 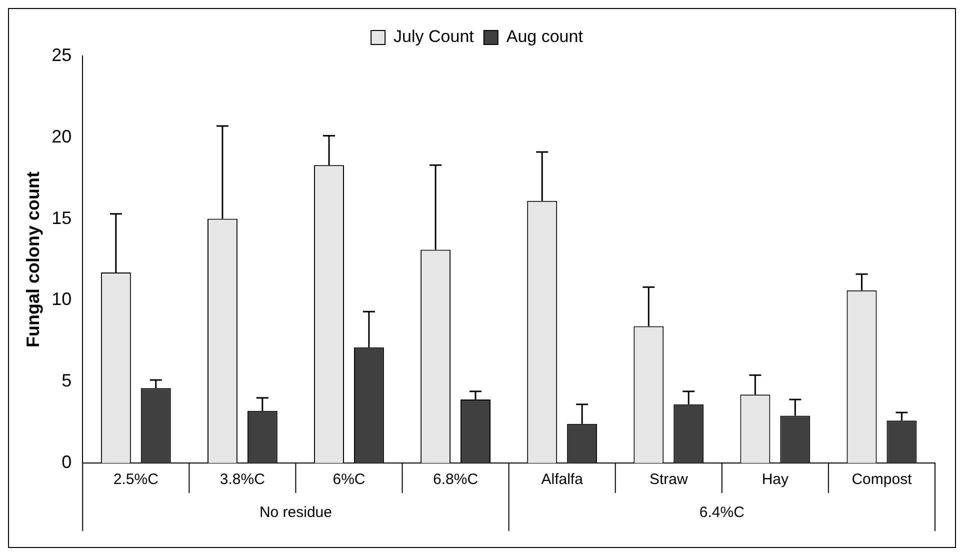 I want to click on x-tick-label: Hay, so click(x=776, y=479).